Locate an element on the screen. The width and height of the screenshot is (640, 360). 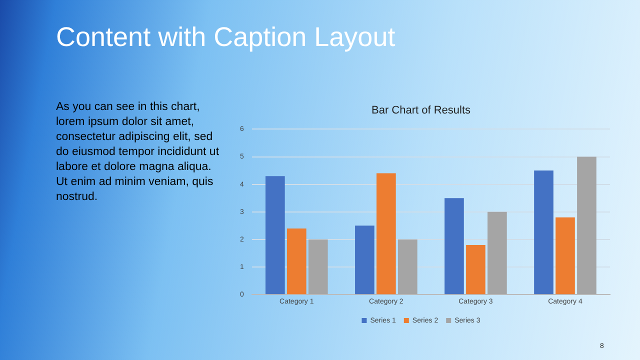
chart-title: Bar Chart of Results is located at coordinates (421, 110).